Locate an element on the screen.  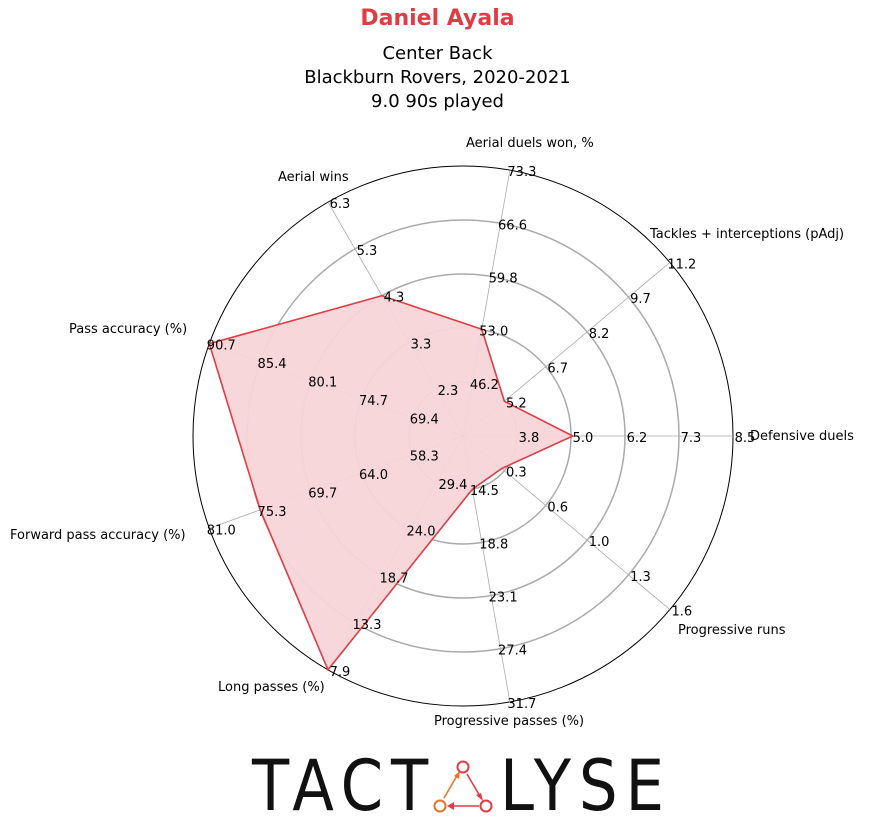
tick-label: 46.2 is located at coordinates (484, 385).